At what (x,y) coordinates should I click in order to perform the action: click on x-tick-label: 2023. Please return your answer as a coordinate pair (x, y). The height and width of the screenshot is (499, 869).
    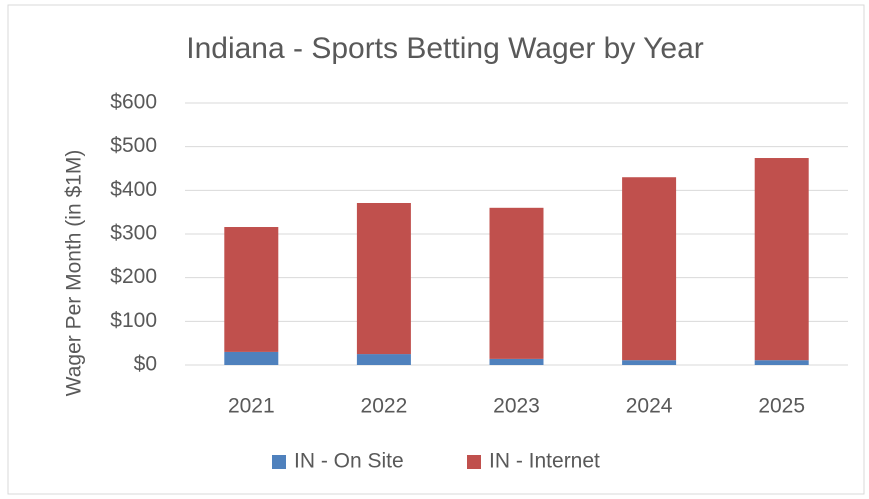
    Looking at the image, I should click on (516, 406).